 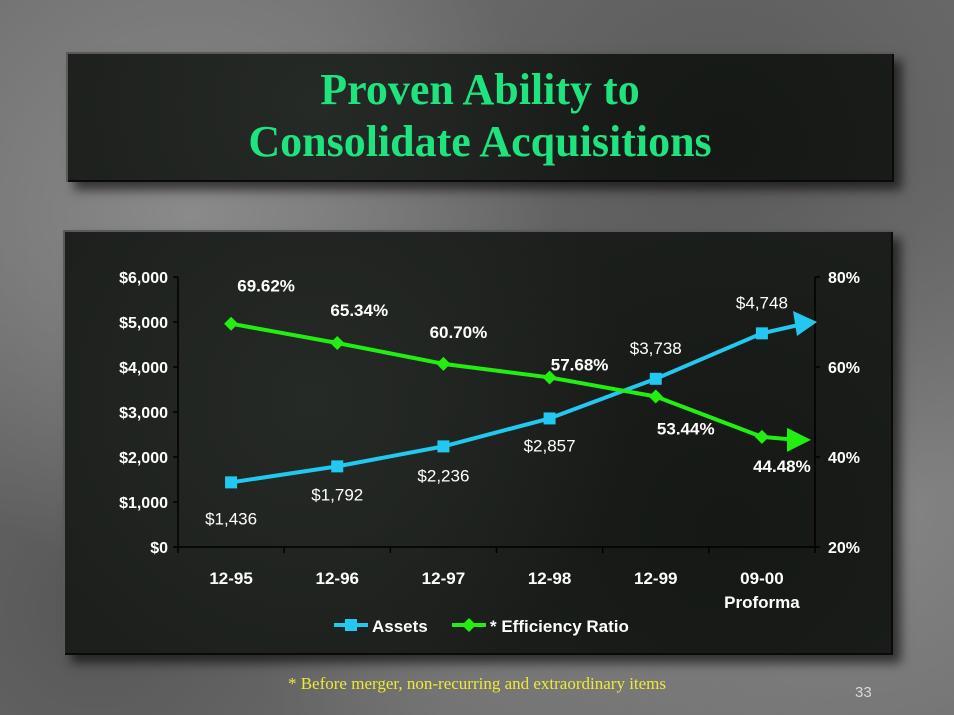 What do you see at coordinates (143, 278) in the screenshot?
I see `left-tick-label: $6,000` at bounding box center [143, 278].